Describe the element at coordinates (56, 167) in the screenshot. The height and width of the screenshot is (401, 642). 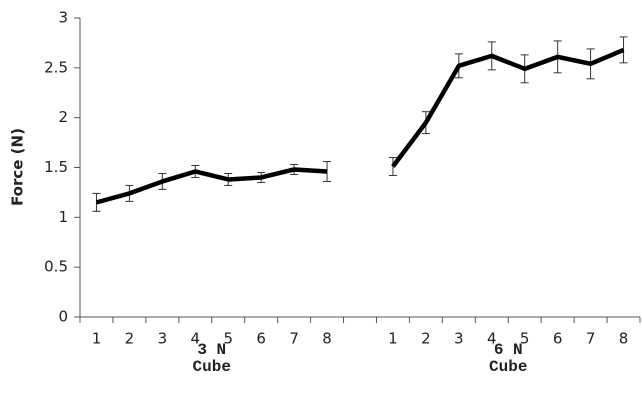
I see `y-tick-label: 1.5` at that location.